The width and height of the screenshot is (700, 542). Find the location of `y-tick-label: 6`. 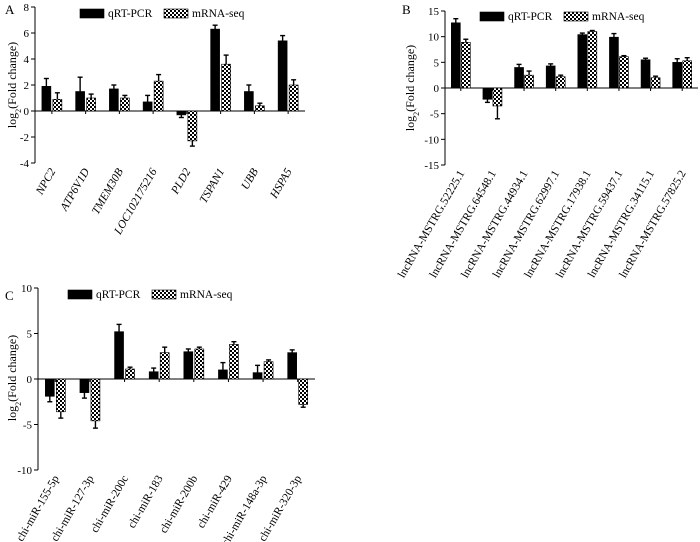

y-tick-label: 6 is located at coordinates (27, 34).